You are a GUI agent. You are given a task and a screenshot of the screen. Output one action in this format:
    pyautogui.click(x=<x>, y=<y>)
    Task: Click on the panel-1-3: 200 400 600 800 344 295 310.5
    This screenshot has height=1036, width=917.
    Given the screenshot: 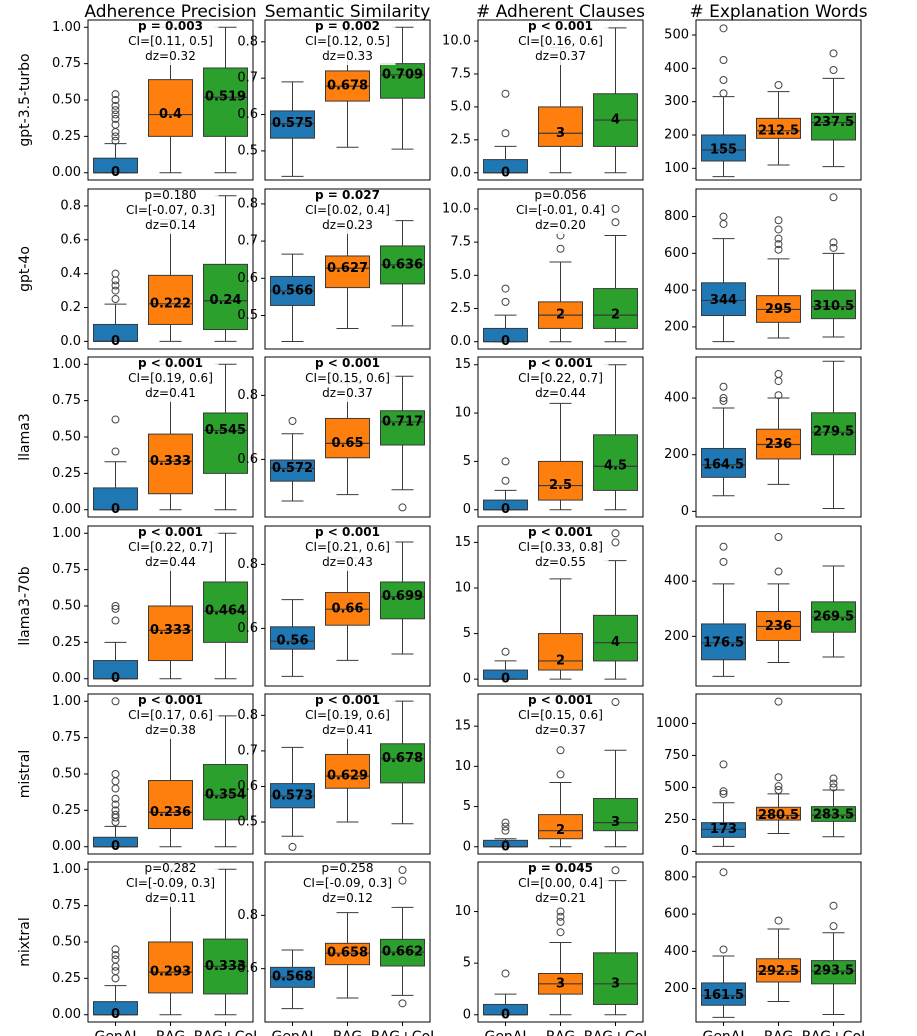 What is the action you would take?
    pyautogui.click(x=763, y=269)
    